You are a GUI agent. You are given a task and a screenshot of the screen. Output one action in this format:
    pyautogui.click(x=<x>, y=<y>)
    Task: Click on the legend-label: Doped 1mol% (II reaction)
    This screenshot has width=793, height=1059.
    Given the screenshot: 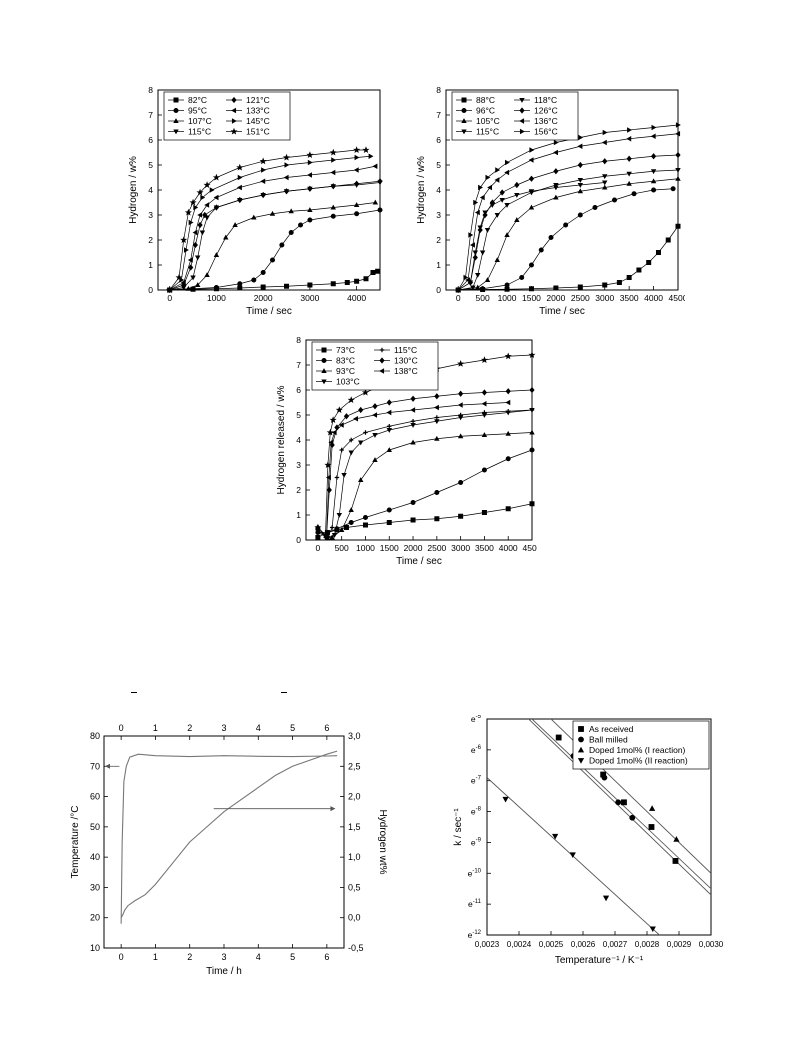 What is the action you would take?
    pyautogui.click(x=638, y=761)
    